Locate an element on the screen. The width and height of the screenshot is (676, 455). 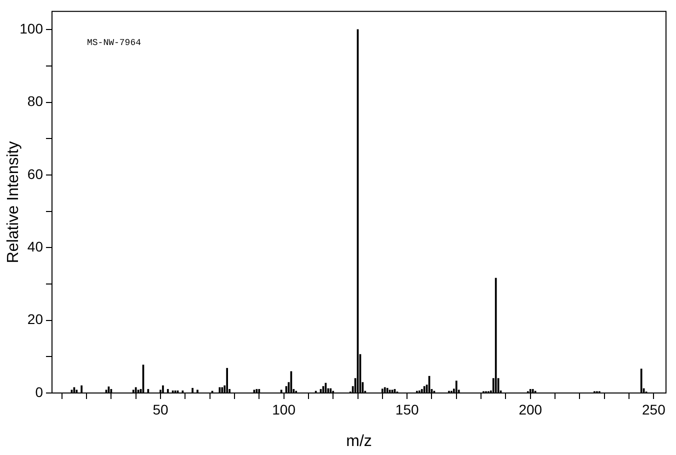
y-tick-label: 40 is located at coordinates (35, 246).